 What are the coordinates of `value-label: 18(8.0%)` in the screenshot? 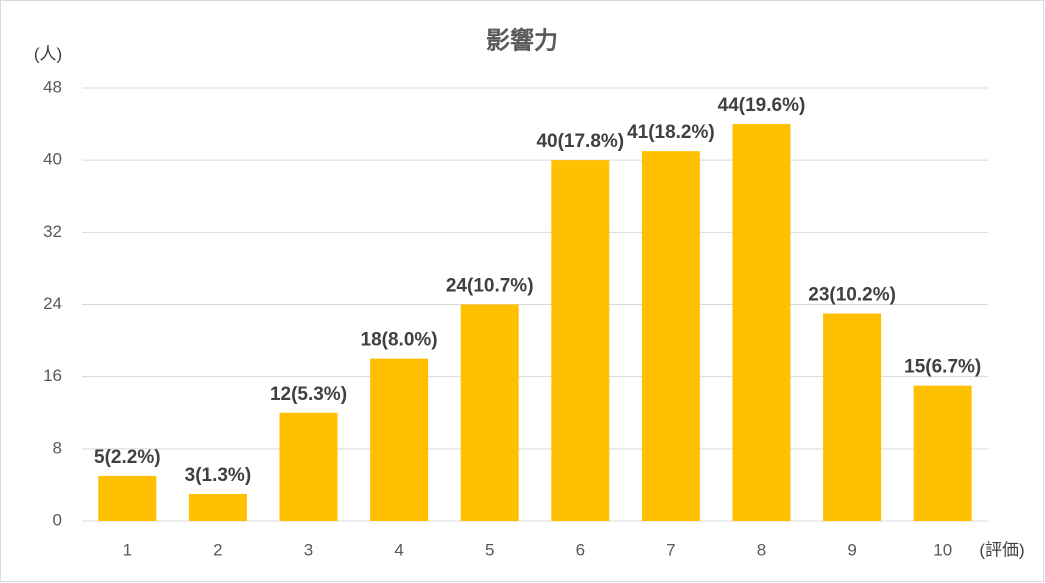 It's located at (399, 340).